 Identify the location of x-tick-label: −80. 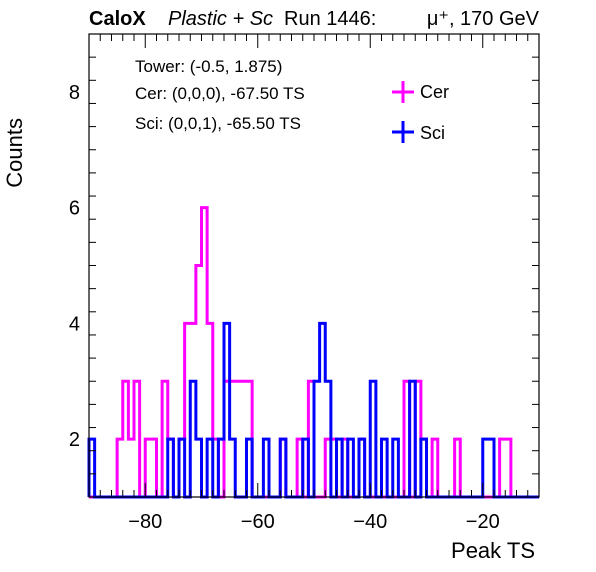
(145, 522).